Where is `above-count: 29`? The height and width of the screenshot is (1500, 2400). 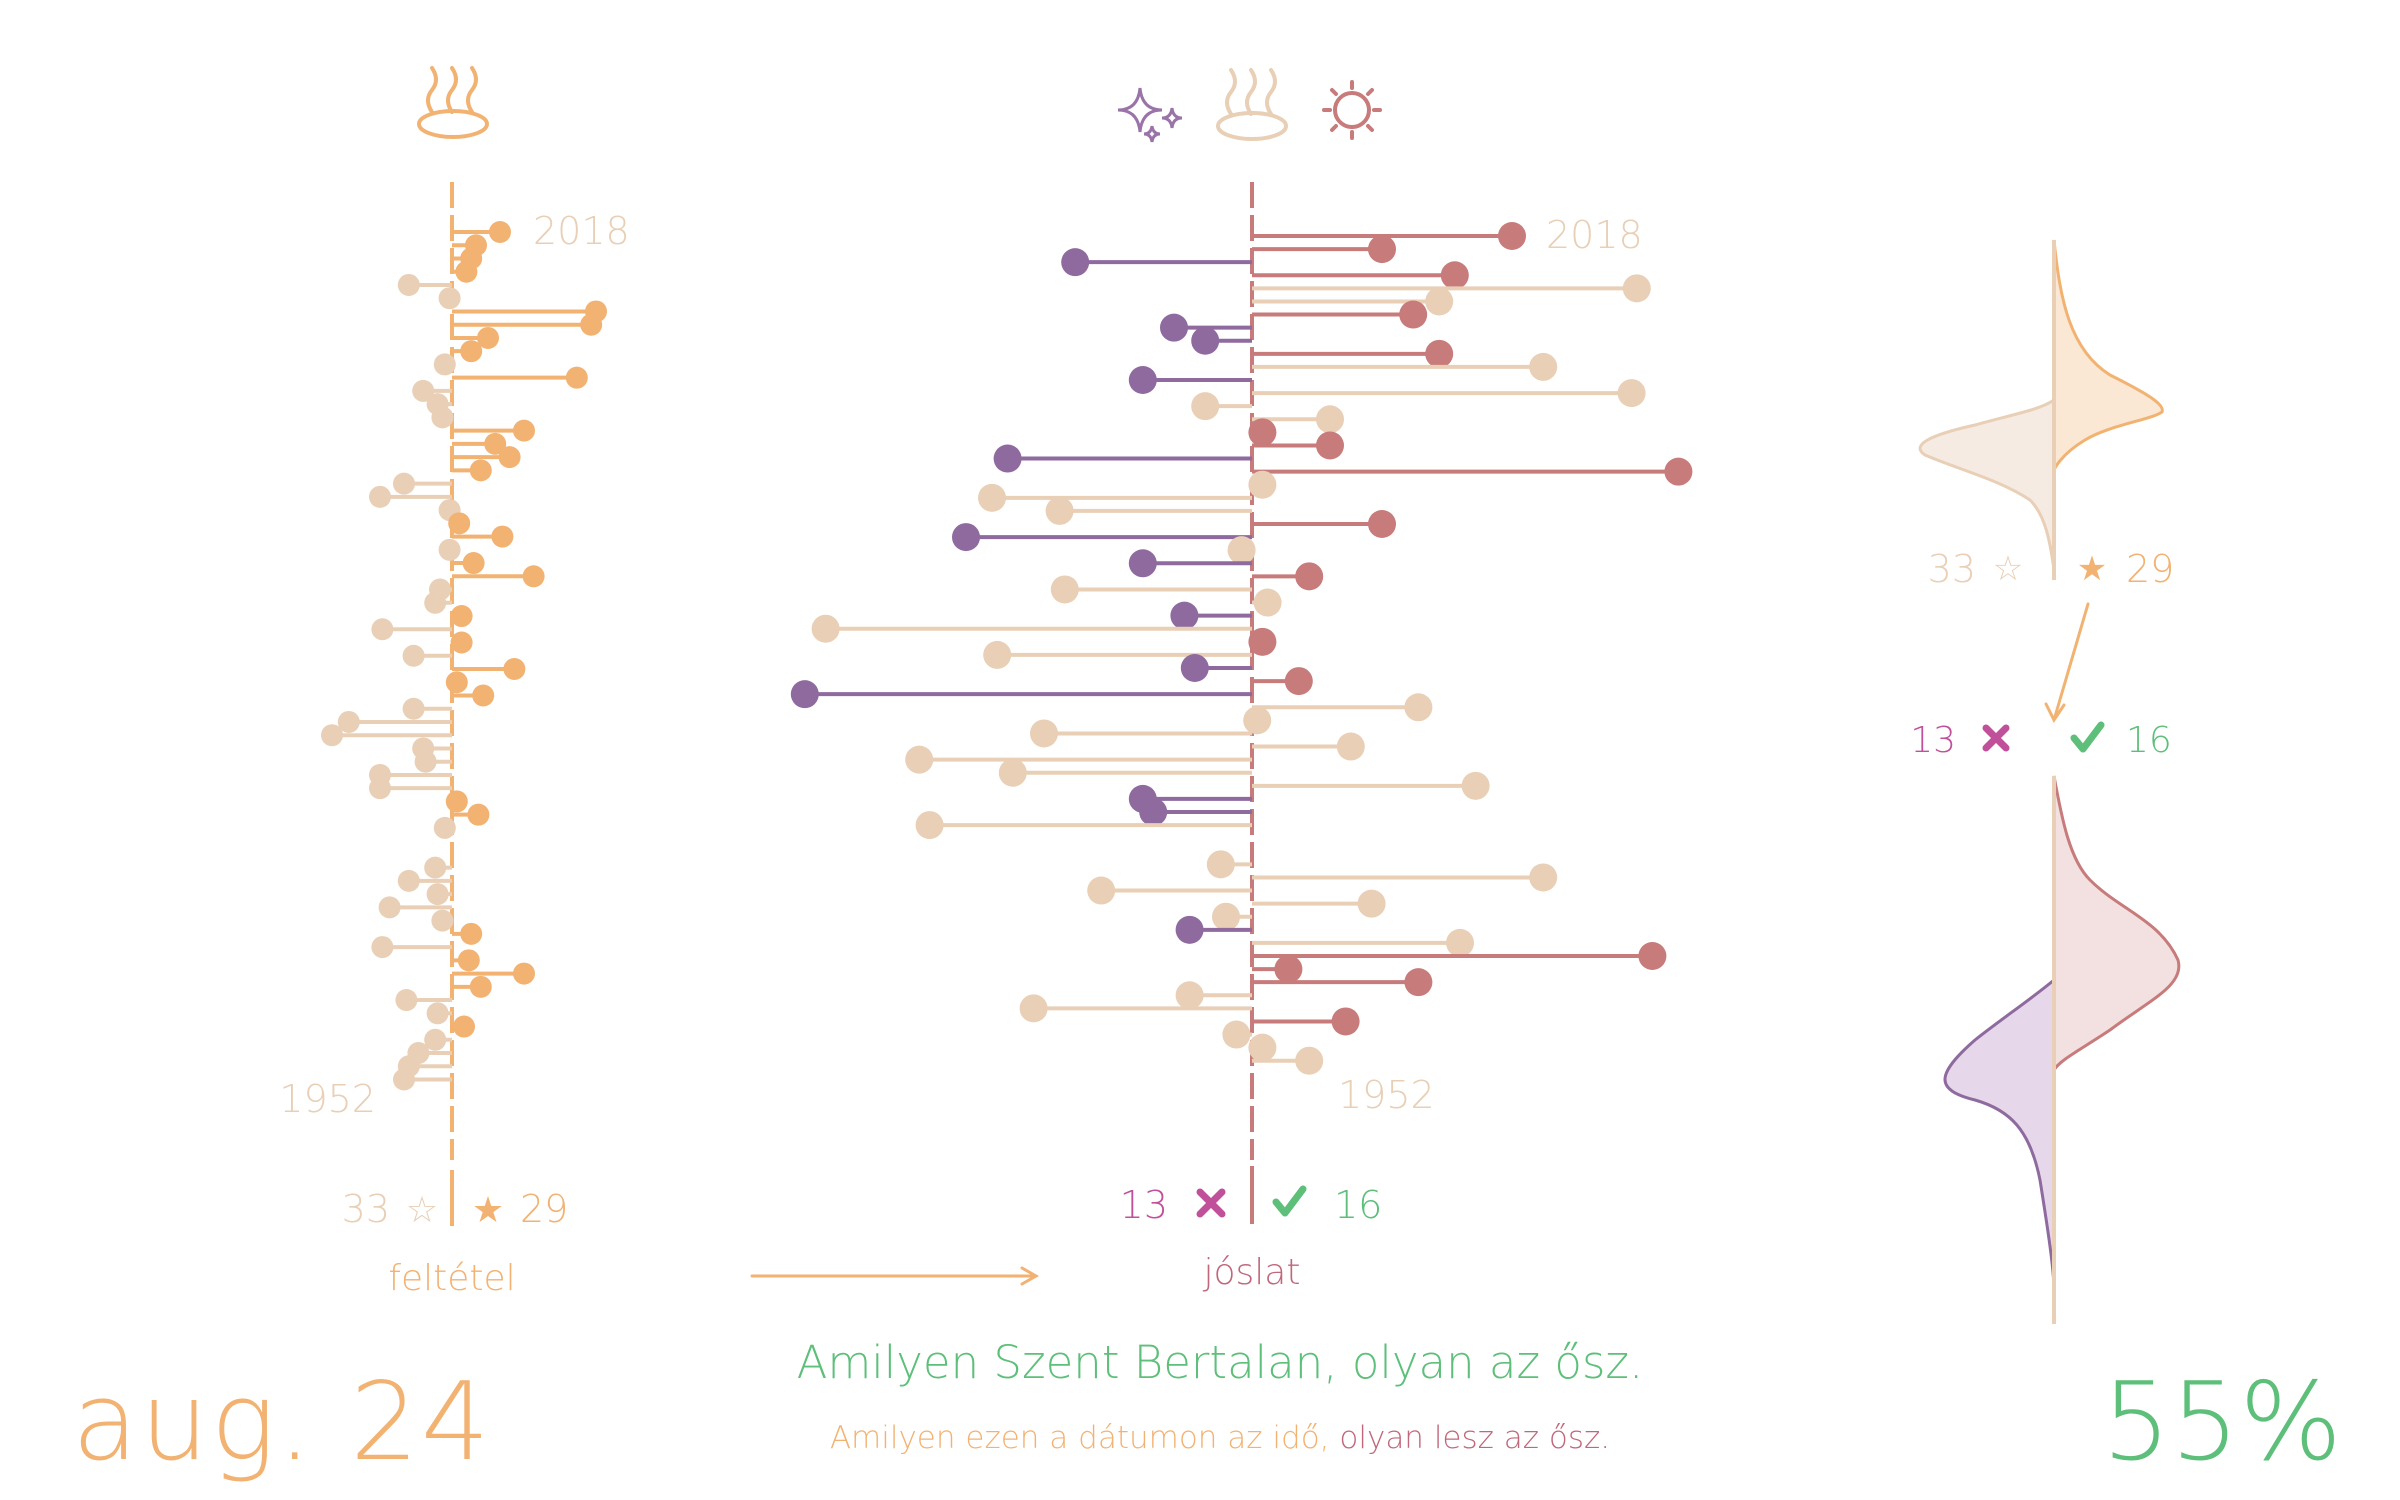 above-count: 29 is located at coordinates (2150, 569).